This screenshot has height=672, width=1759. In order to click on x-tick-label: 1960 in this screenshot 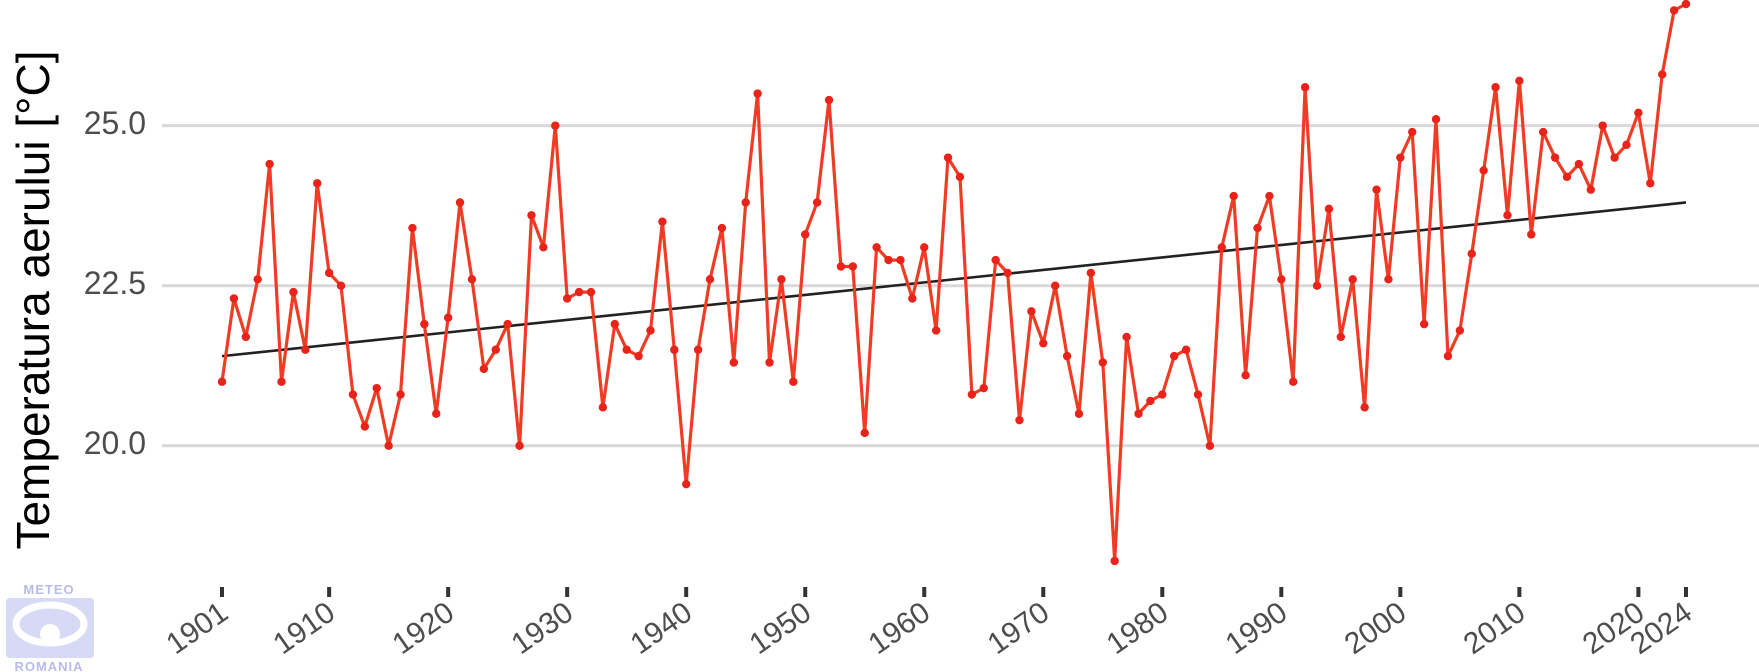, I will do `click(900, 628)`.